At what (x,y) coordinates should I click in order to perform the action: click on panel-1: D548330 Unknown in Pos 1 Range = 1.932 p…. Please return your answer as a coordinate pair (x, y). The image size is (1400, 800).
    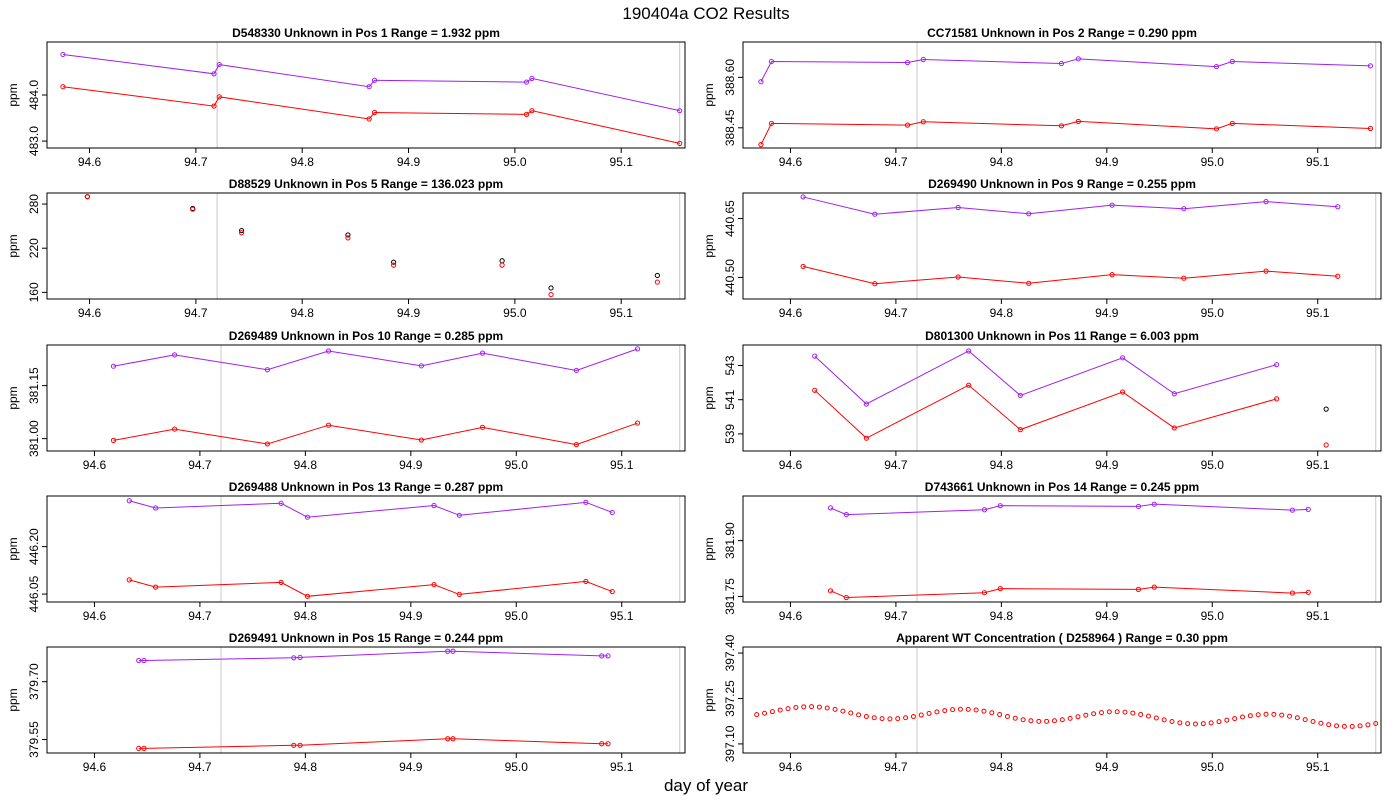
    Looking at the image, I should click on (346, 97).